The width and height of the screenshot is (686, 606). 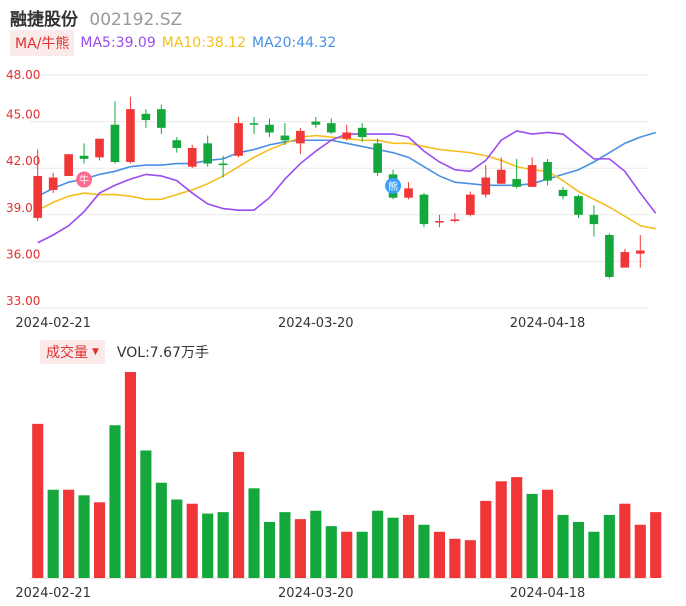 What do you see at coordinates (23, 301) in the screenshot?
I see `y-tick-label: 33.00` at bounding box center [23, 301].